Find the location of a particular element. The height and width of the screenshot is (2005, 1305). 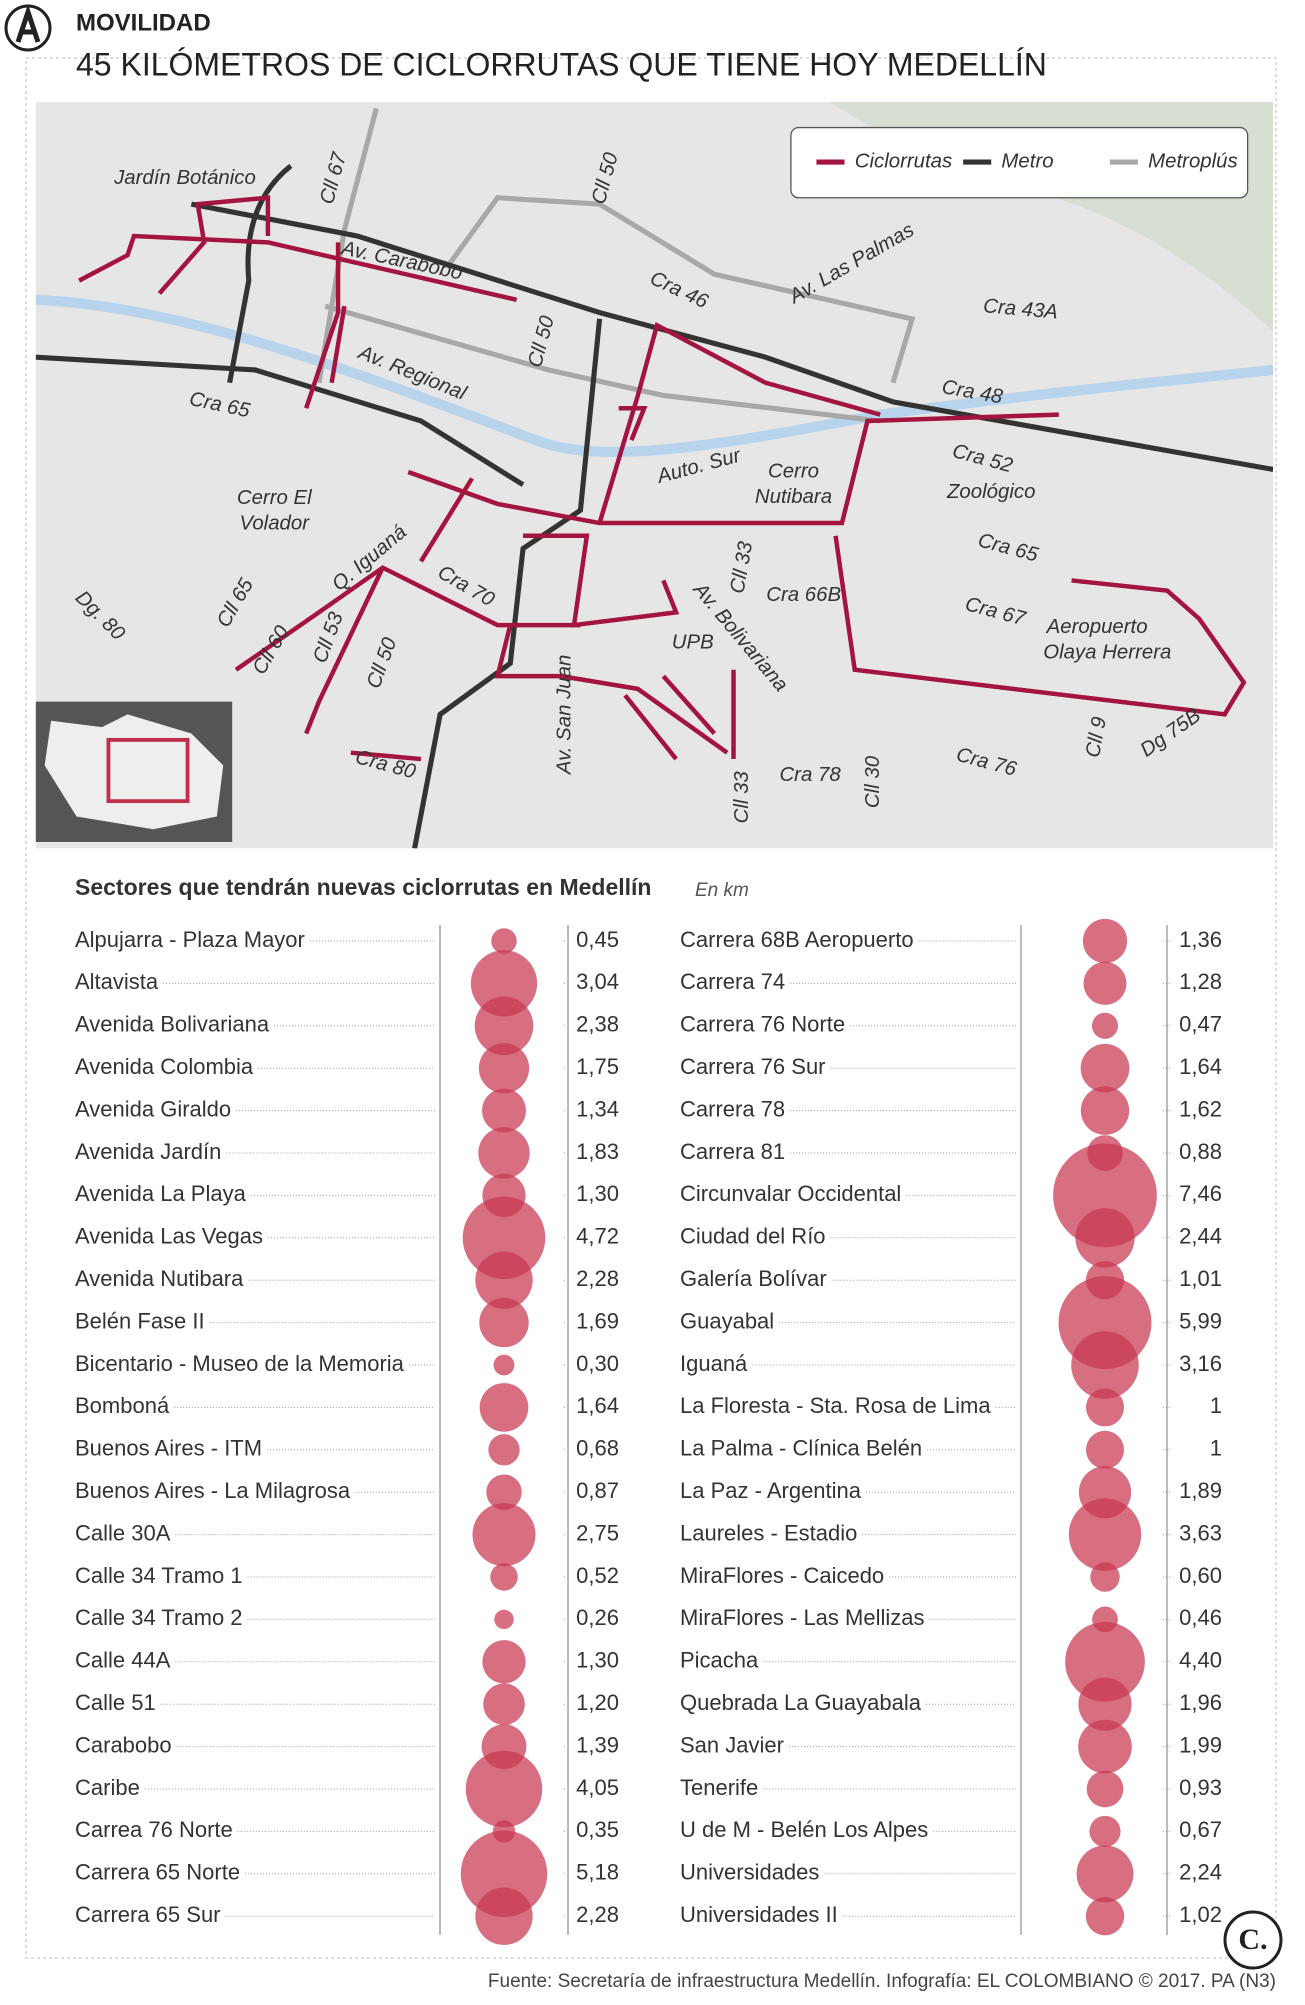

row-label: Carrera 81 is located at coordinates (732, 1151).